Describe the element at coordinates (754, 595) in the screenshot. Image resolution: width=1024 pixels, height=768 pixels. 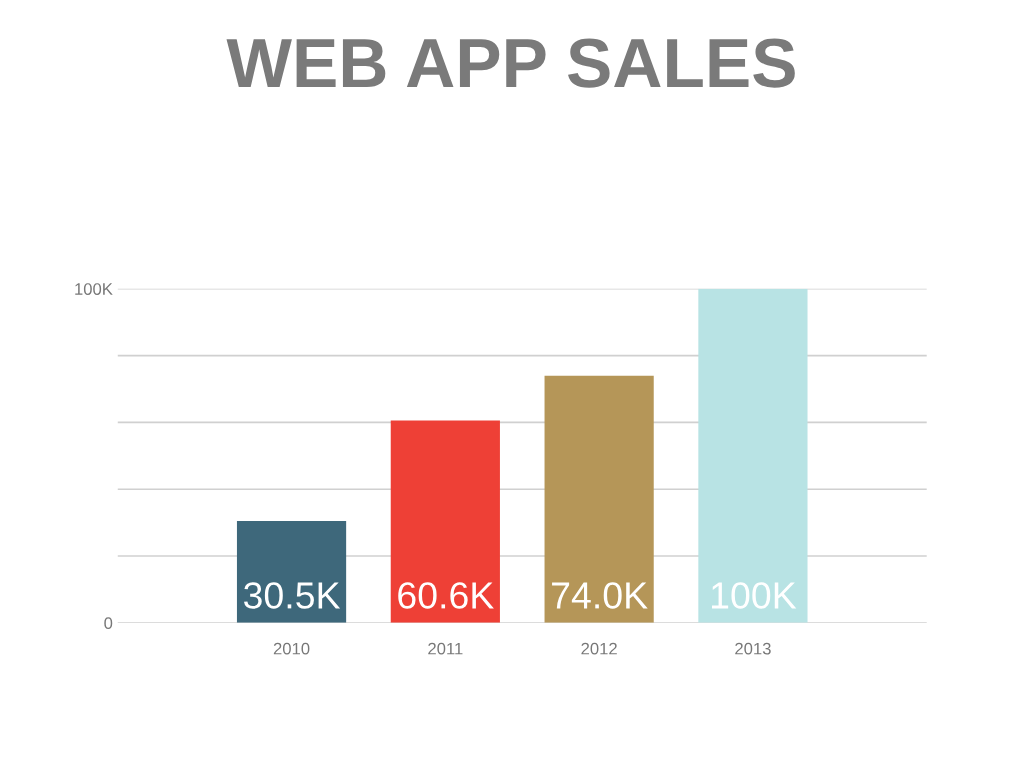
I see `data-label: 100K` at that location.